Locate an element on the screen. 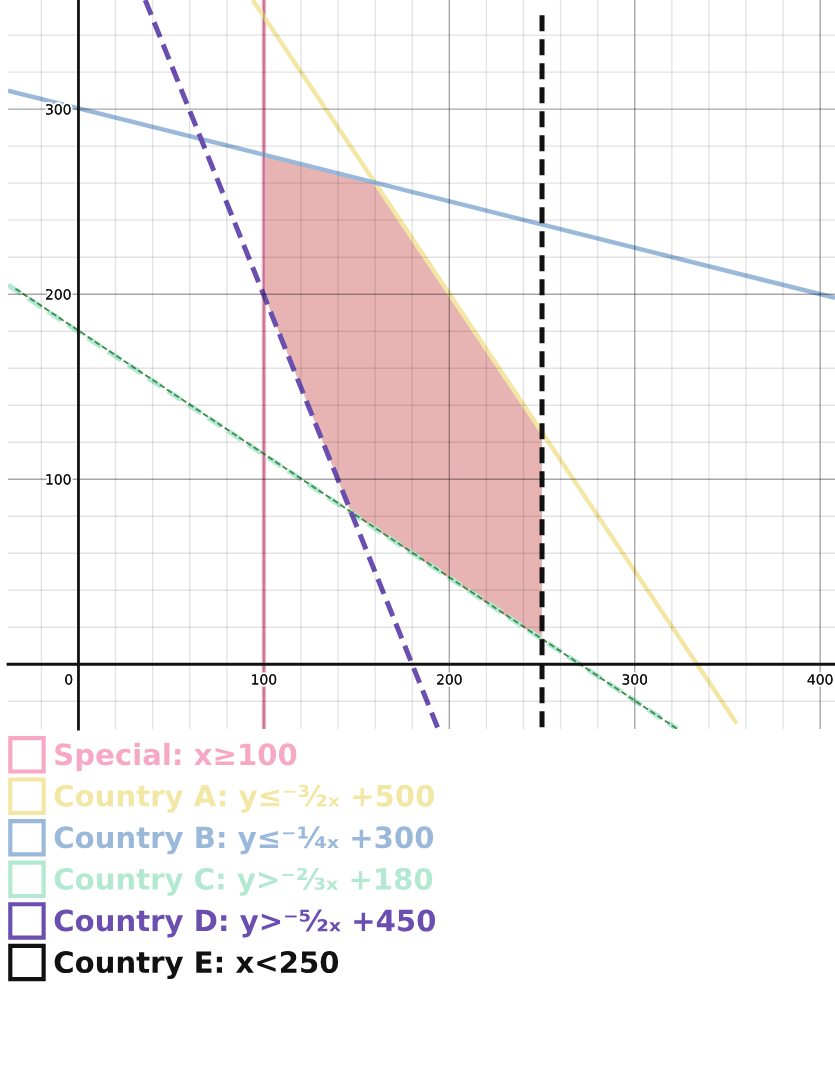 This screenshot has width=835, height=1074. x-tick-label: 200 is located at coordinates (449, 679).